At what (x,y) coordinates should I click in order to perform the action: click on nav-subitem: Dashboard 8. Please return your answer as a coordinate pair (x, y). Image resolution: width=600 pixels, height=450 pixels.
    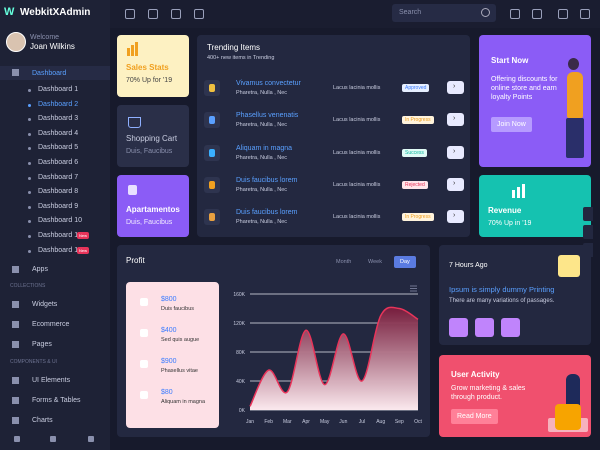
    Looking at the image, I should click on (58, 192).